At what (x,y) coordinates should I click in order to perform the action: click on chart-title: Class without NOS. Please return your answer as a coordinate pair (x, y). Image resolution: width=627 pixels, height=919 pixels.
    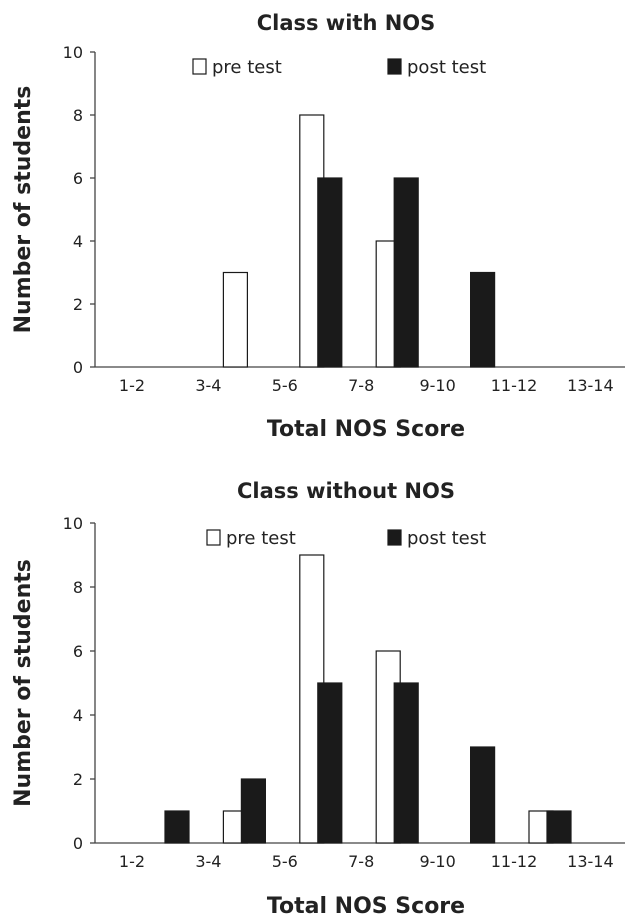
    Looking at the image, I should click on (346, 491).